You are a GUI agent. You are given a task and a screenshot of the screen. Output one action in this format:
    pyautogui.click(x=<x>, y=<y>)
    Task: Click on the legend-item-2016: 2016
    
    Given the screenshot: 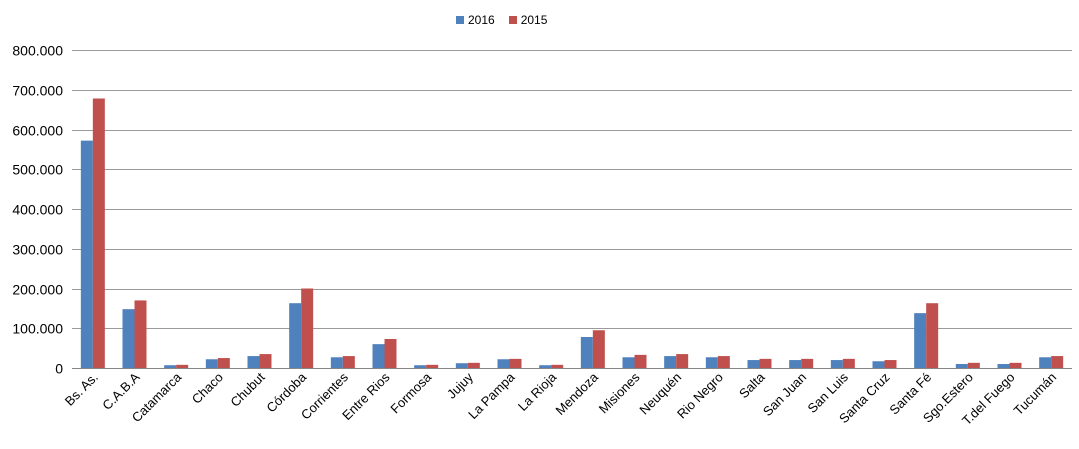 What is the action you would take?
    pyautogui.click(x=475, y=20)
    